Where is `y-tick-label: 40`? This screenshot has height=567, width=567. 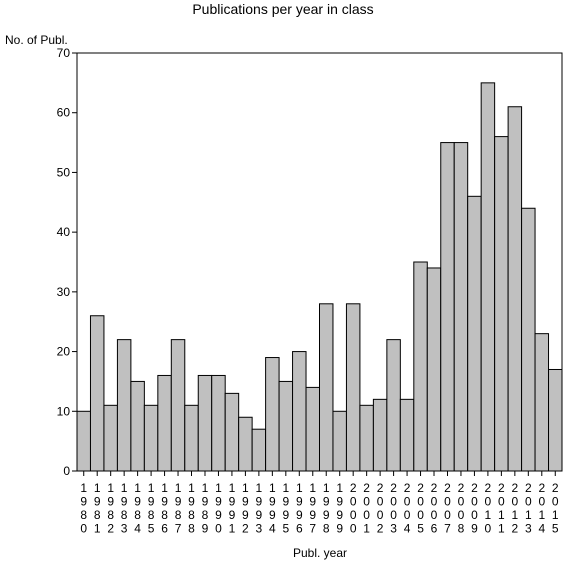
y-tick-label: 40 is located at coordinates (64, 232).